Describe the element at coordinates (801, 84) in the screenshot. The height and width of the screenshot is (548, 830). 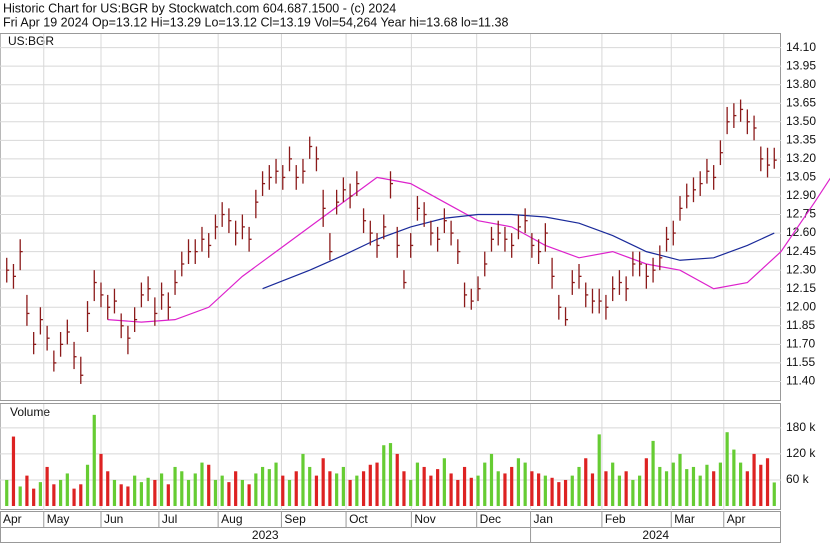
I see `y-tick-label: 13.80` at that location.